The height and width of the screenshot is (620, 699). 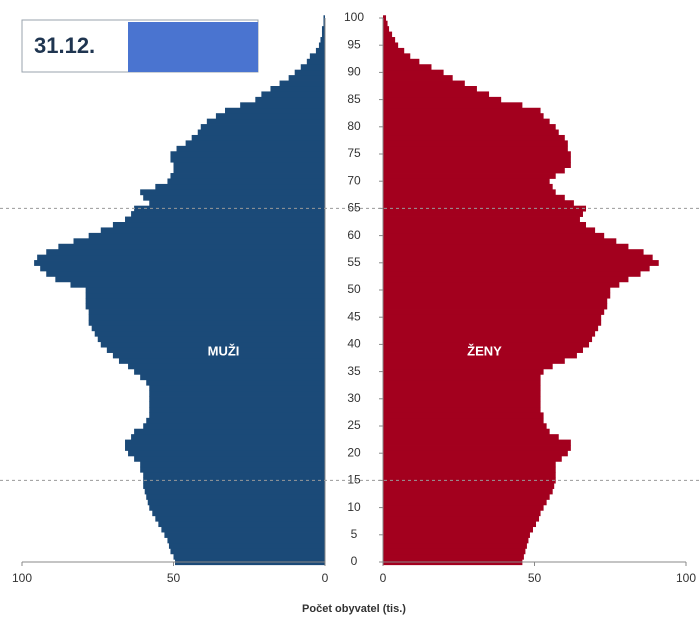 I want to click on y-tick-label: 35, so click(x=354, y=371).